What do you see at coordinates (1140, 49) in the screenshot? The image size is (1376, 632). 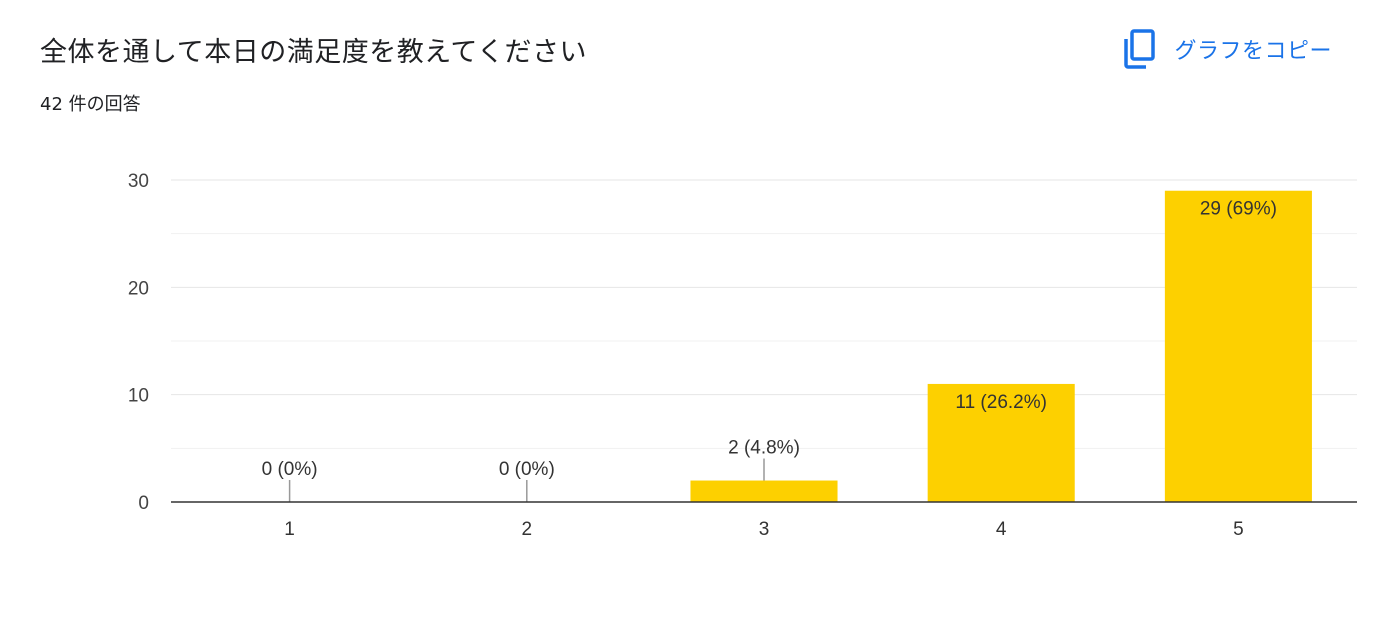 I see `copy-icon` at bounding box center [1140, 49].